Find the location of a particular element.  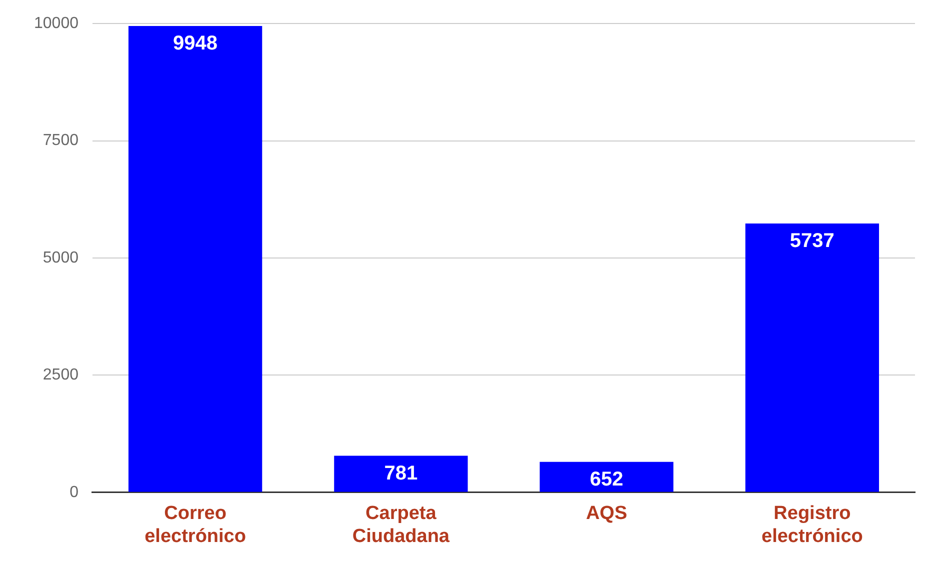

x-tick-label: Registro electrónico is located at coordinates (812, 525).